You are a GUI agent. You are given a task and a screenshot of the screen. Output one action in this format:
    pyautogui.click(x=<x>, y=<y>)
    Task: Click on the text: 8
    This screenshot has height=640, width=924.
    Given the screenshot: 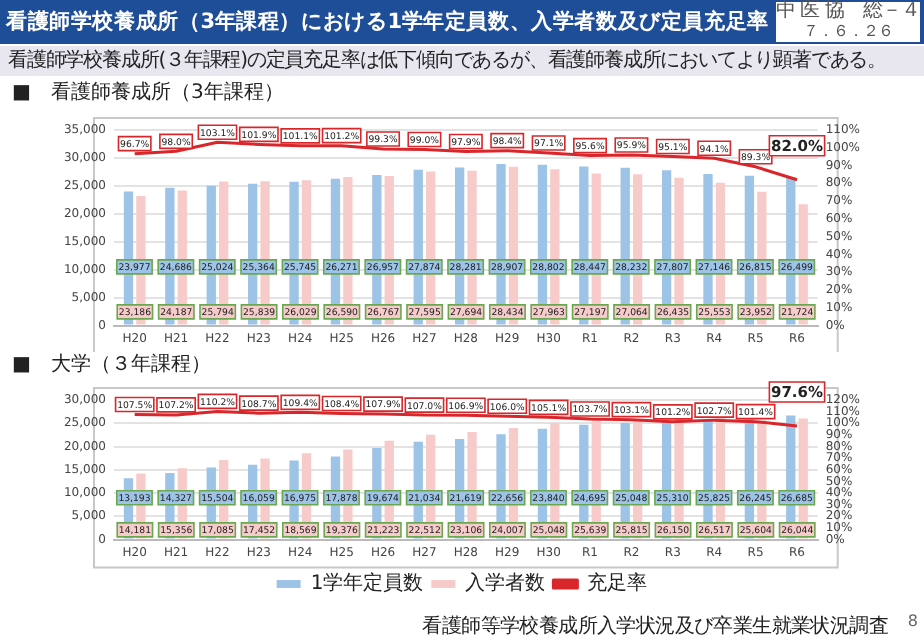 What is the action you would take?
    pyautogui.click(x=912, y=621)
    